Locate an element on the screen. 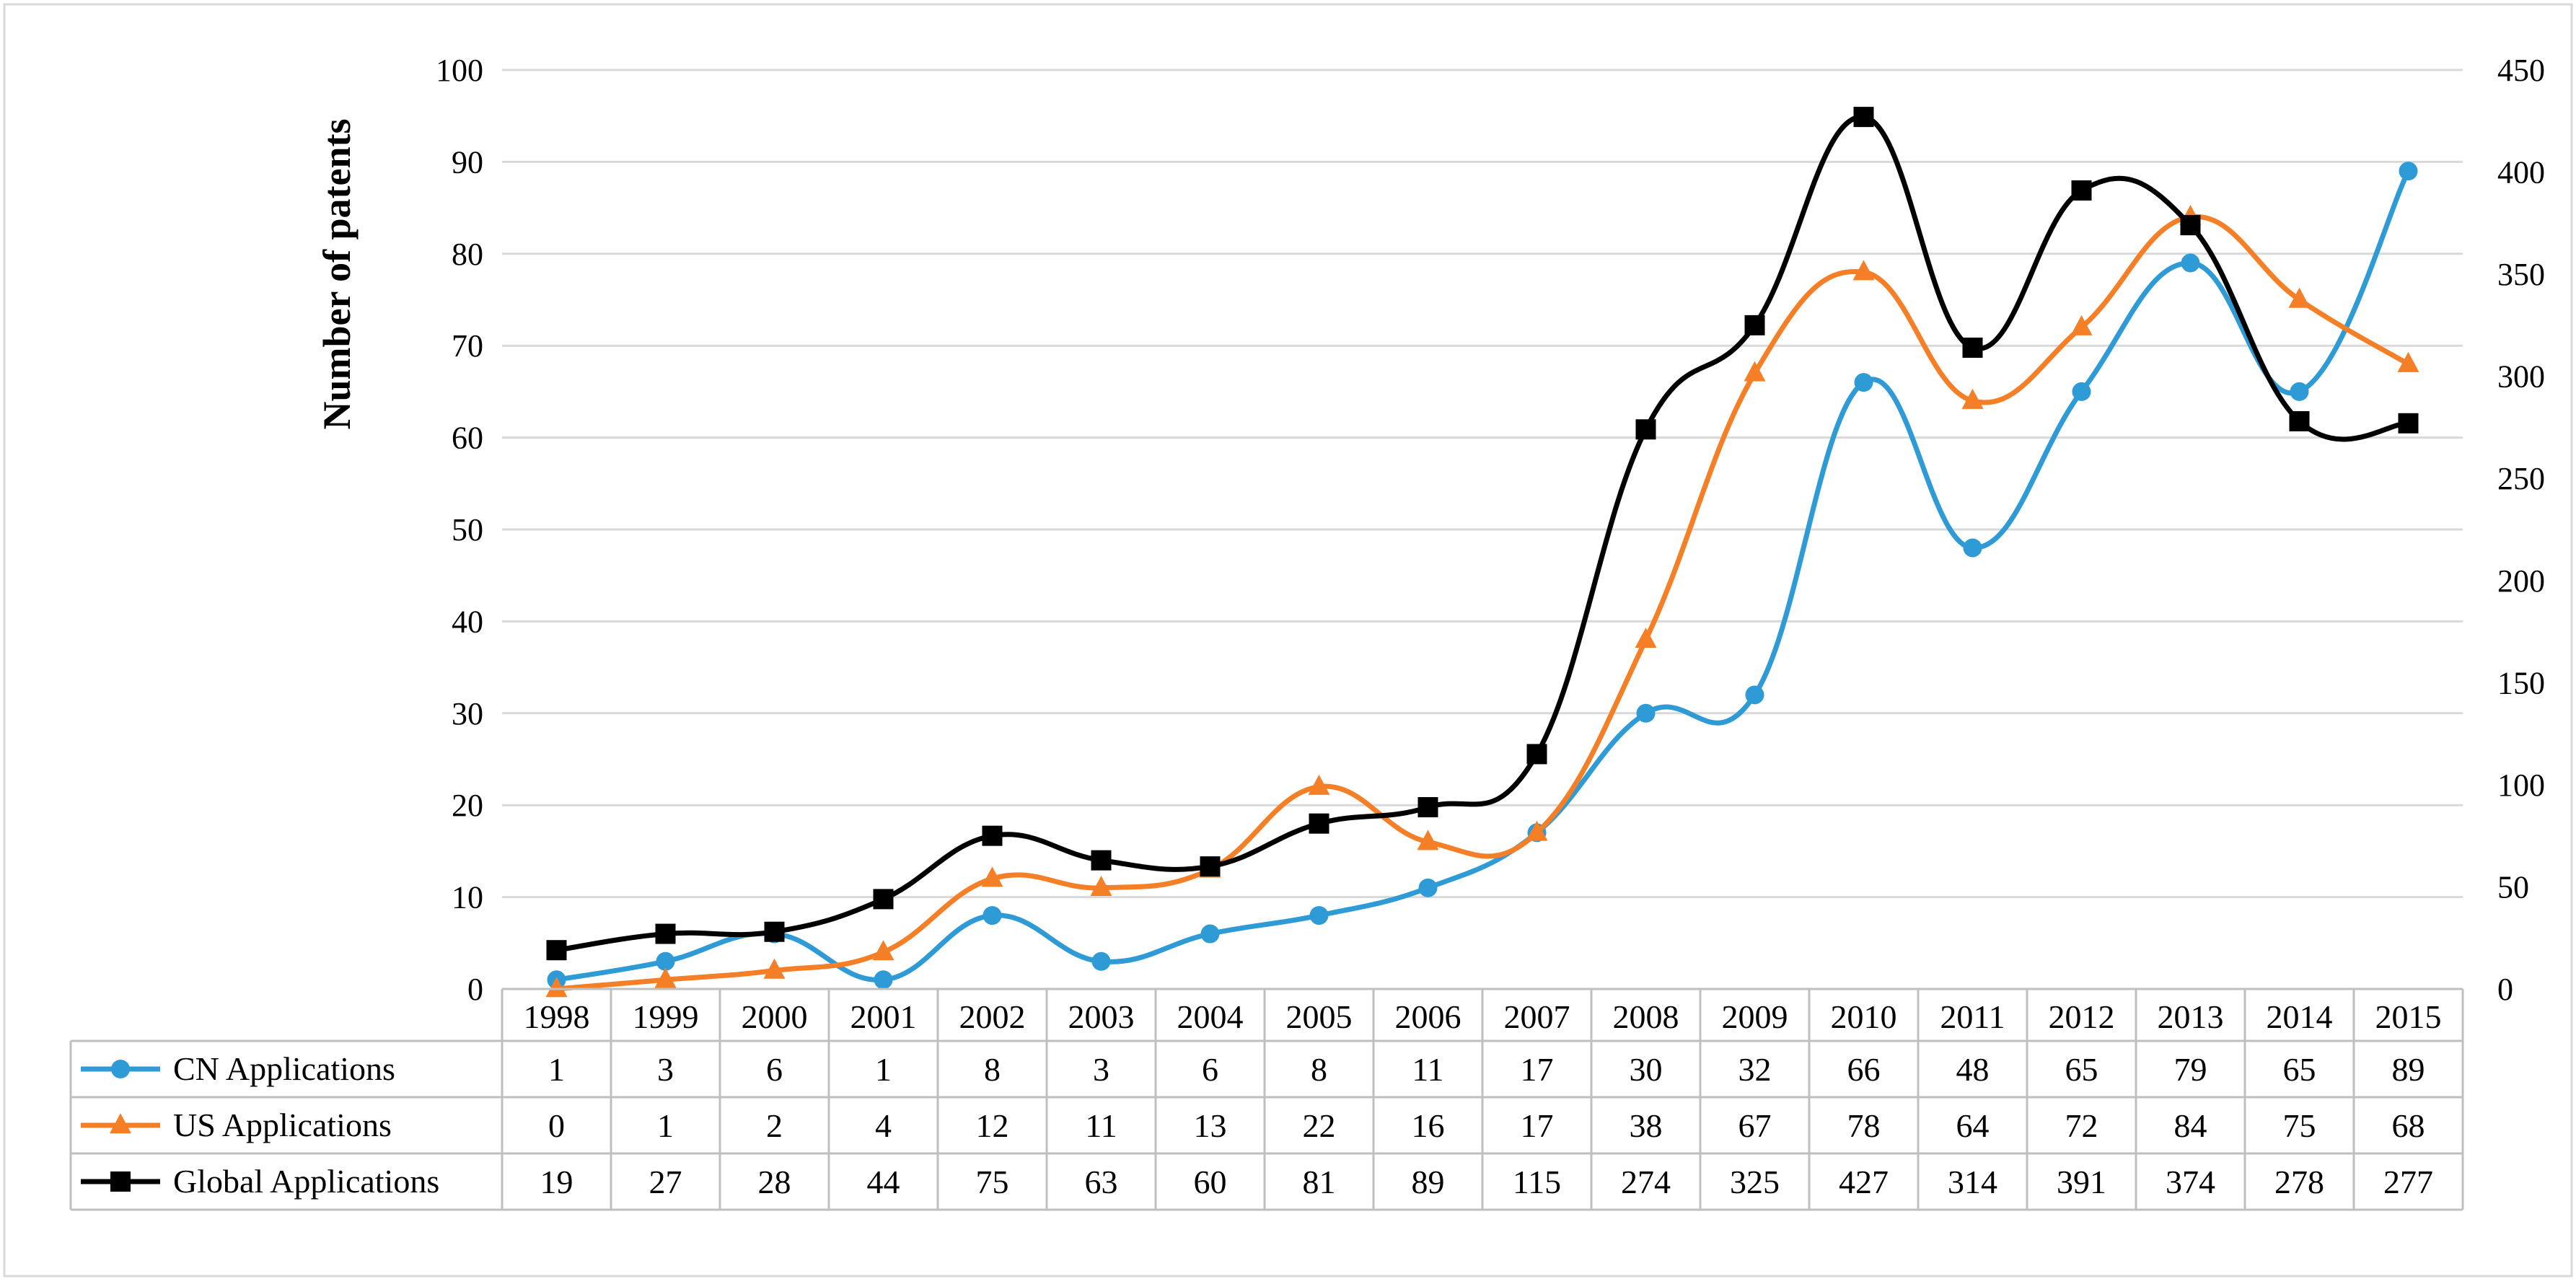 The width and height of the screenshot is (2576, 1284). x-tick-label: 2000 is located at coordinates (775, 1016).